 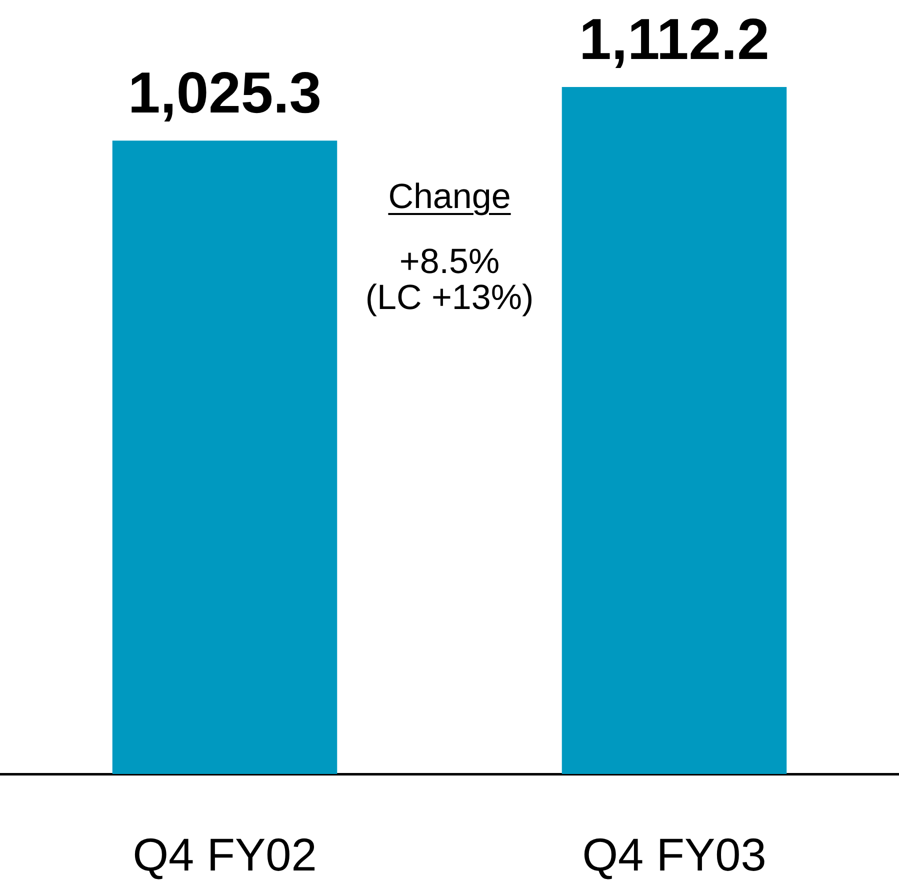 I want to click on data-label: 1,112.2, so click(x=674, y=39).